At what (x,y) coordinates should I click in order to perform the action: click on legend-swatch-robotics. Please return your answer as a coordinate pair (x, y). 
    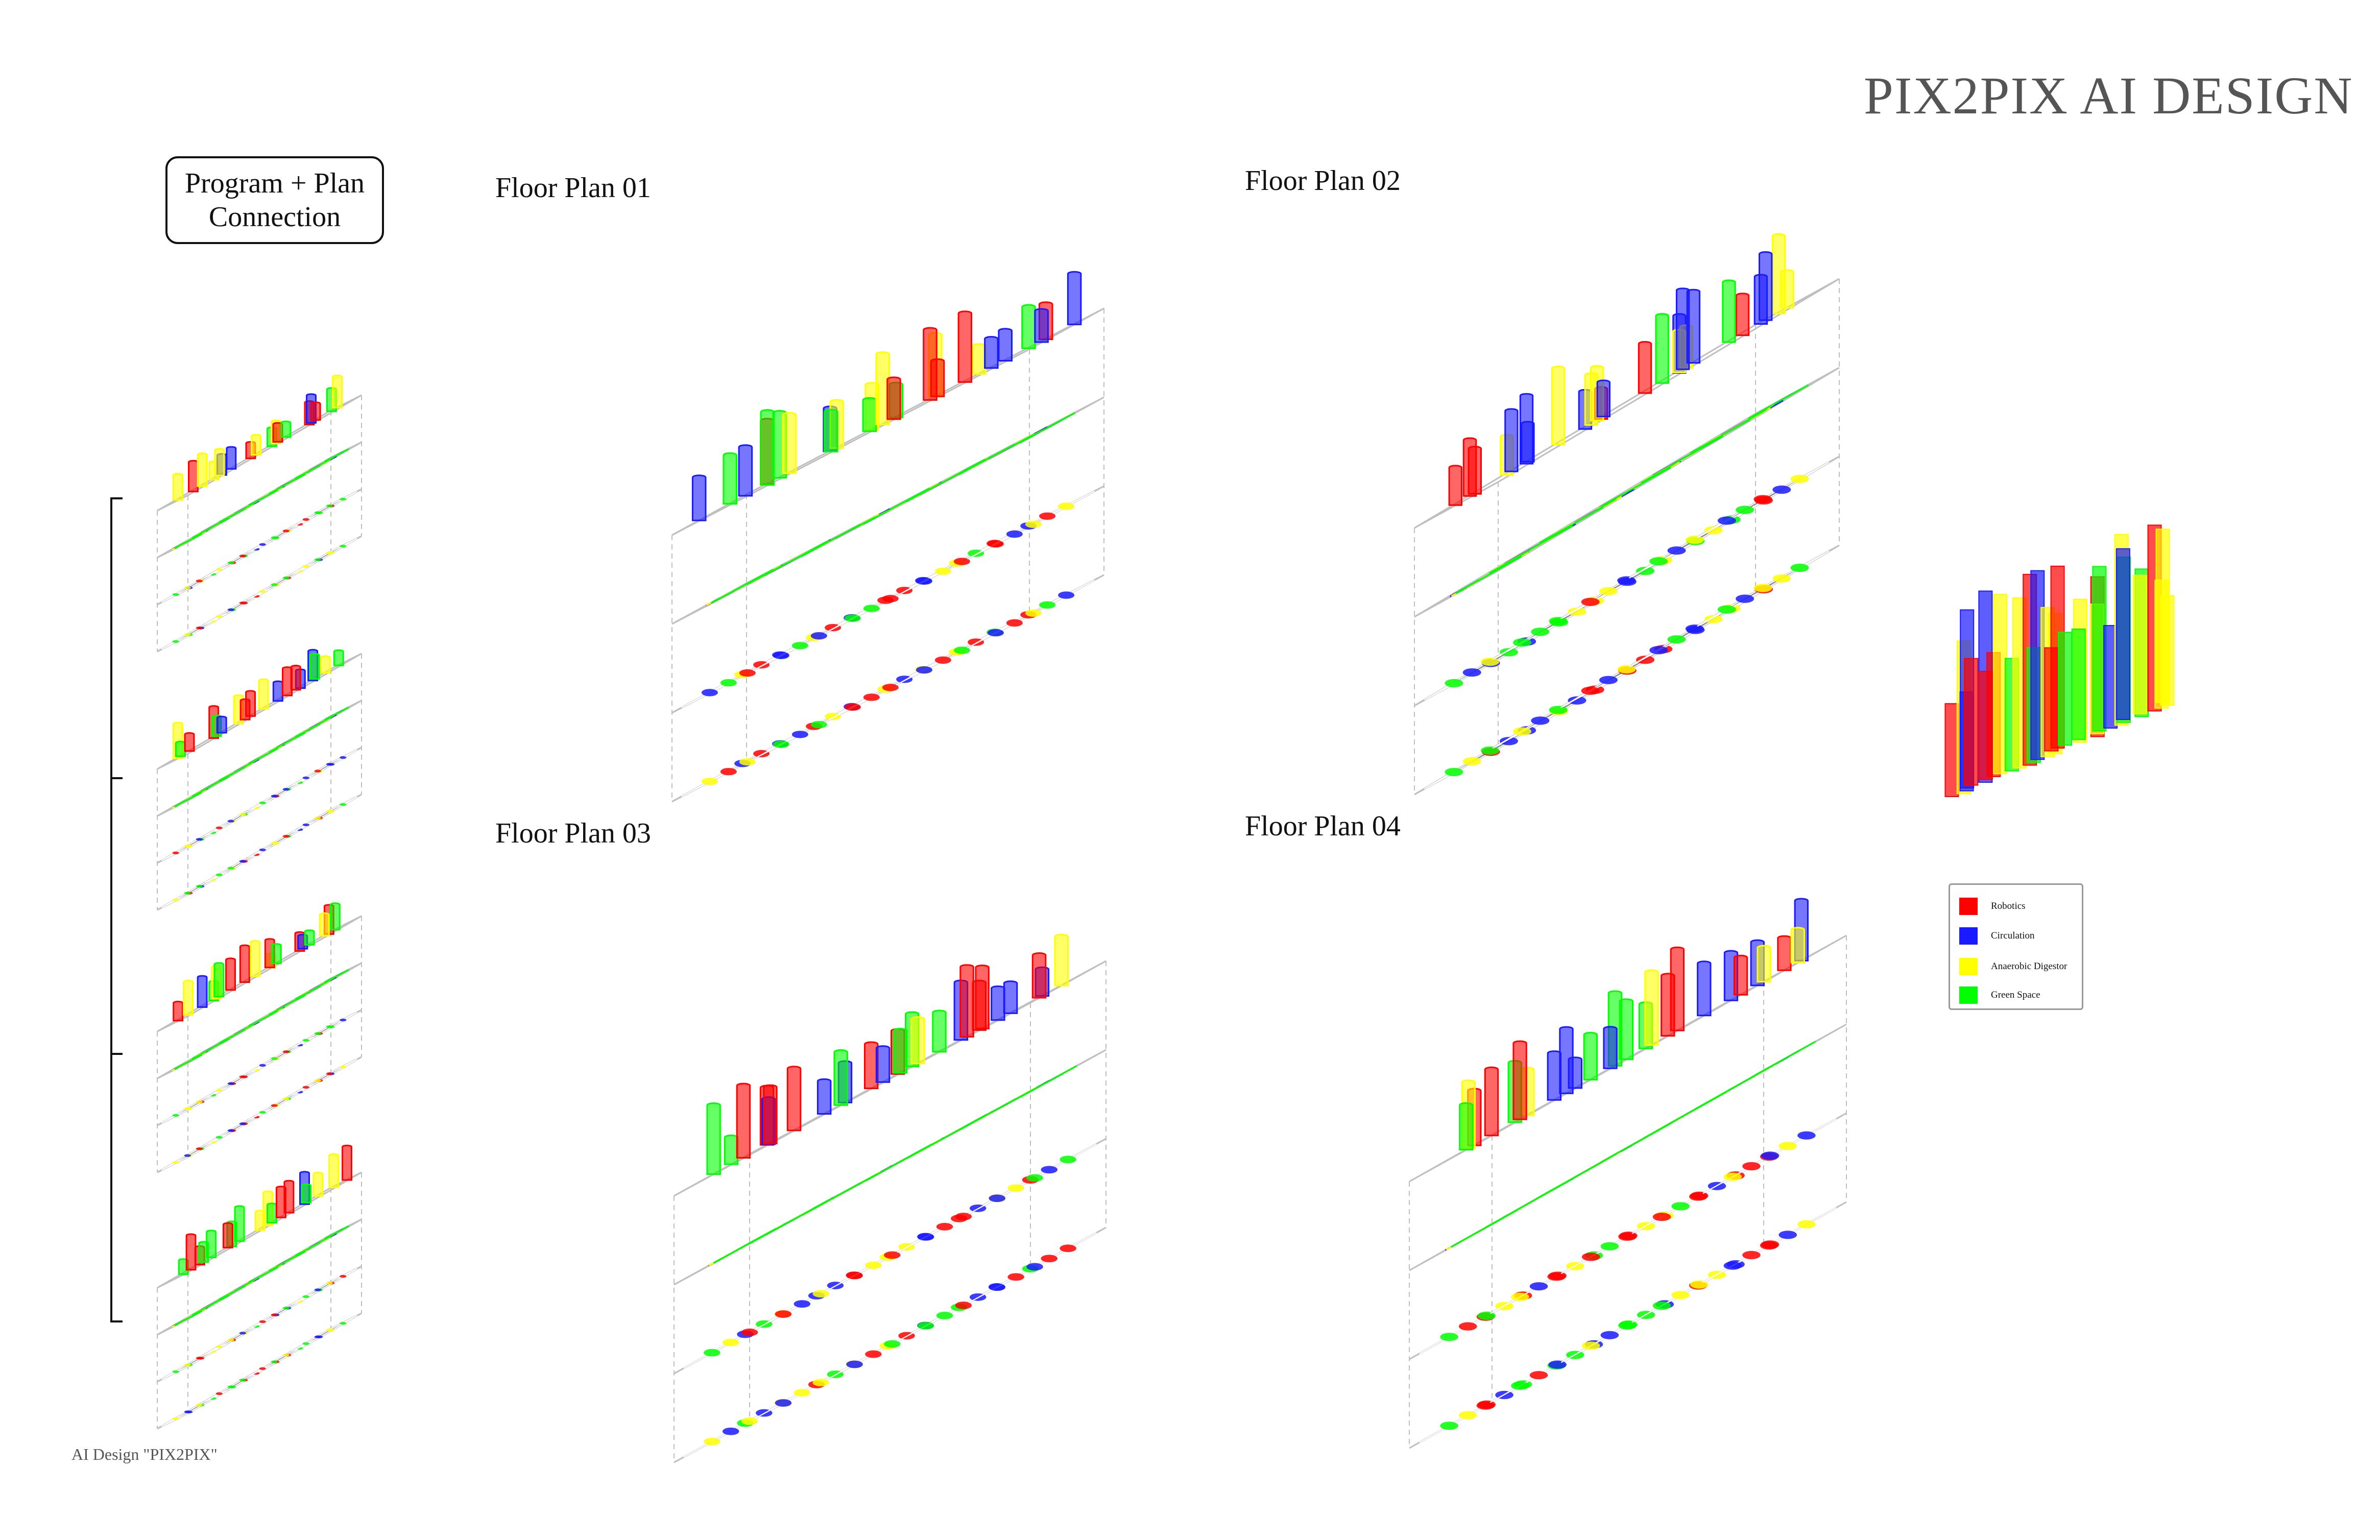
    Looking at the image, I should click on (1968, 906).